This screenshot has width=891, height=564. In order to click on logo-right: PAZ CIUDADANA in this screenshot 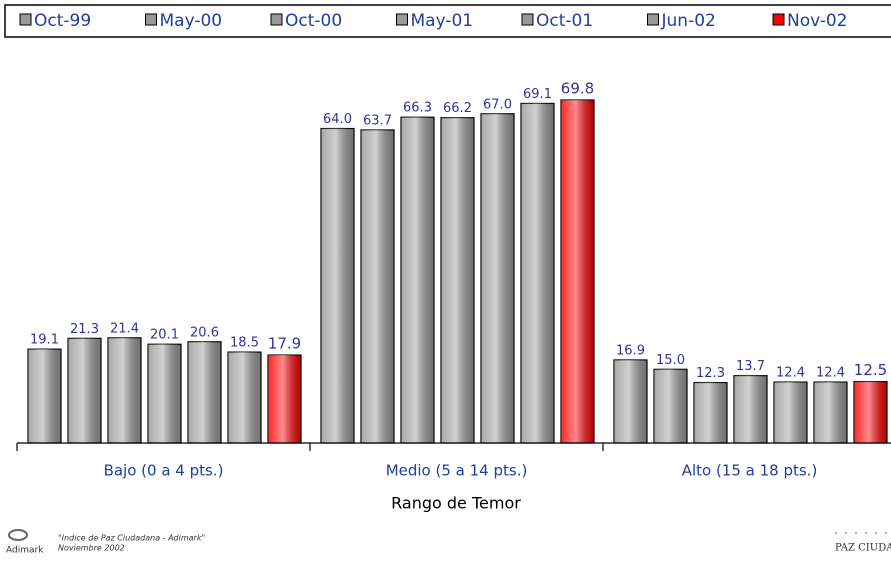, I will do `click(863, 548)`.